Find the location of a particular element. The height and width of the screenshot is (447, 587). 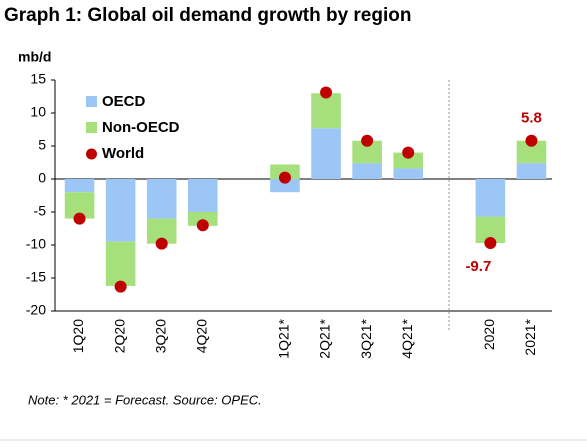

x-tick-label: 3Q21* is located at coordinates (366, 338).